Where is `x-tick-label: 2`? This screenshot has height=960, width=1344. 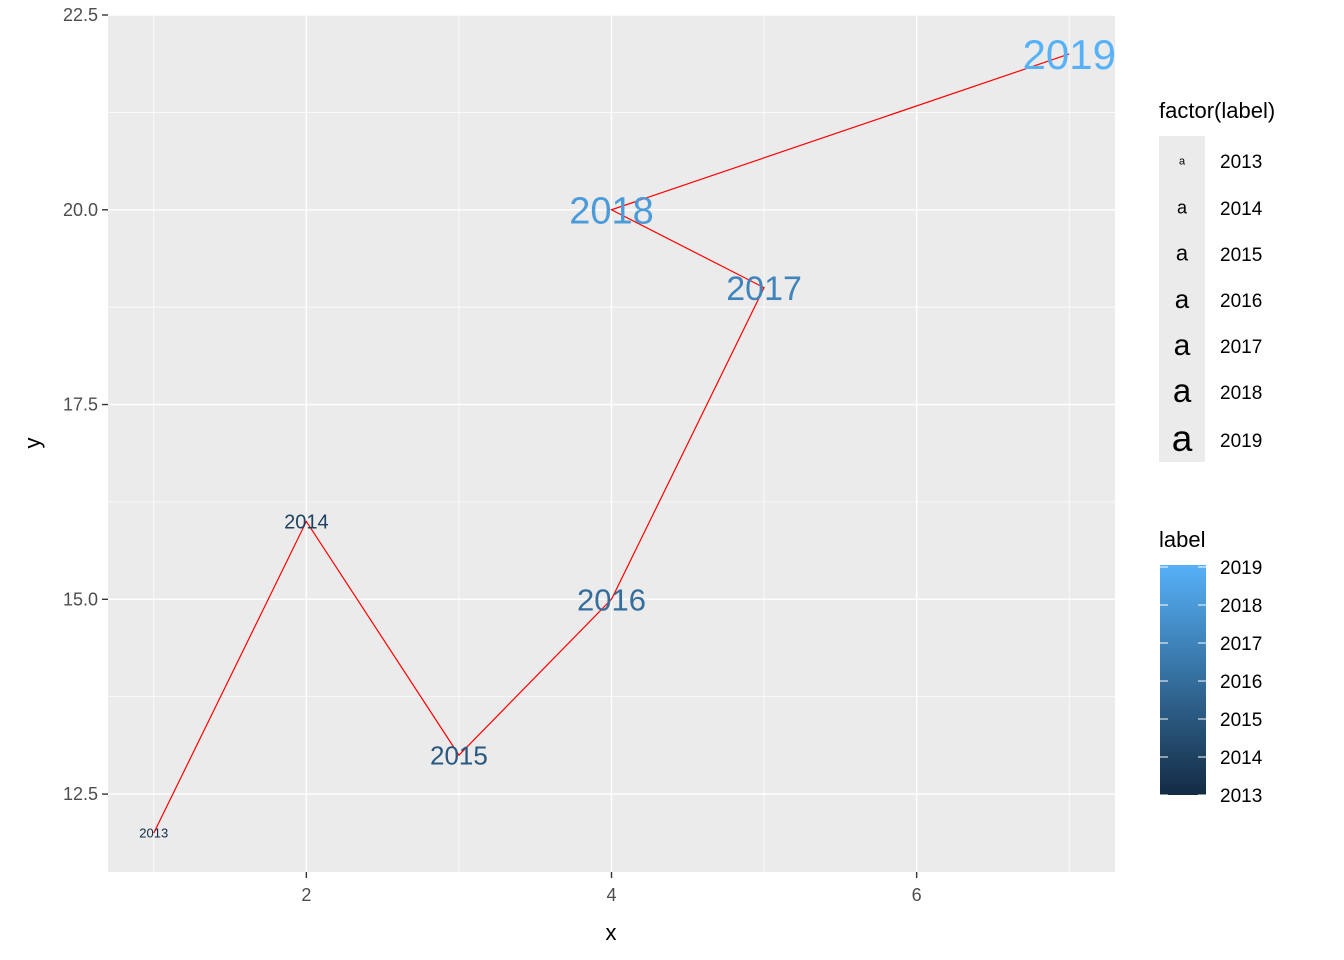 x-tick-label: 2 is located at coordinates (306, 895).